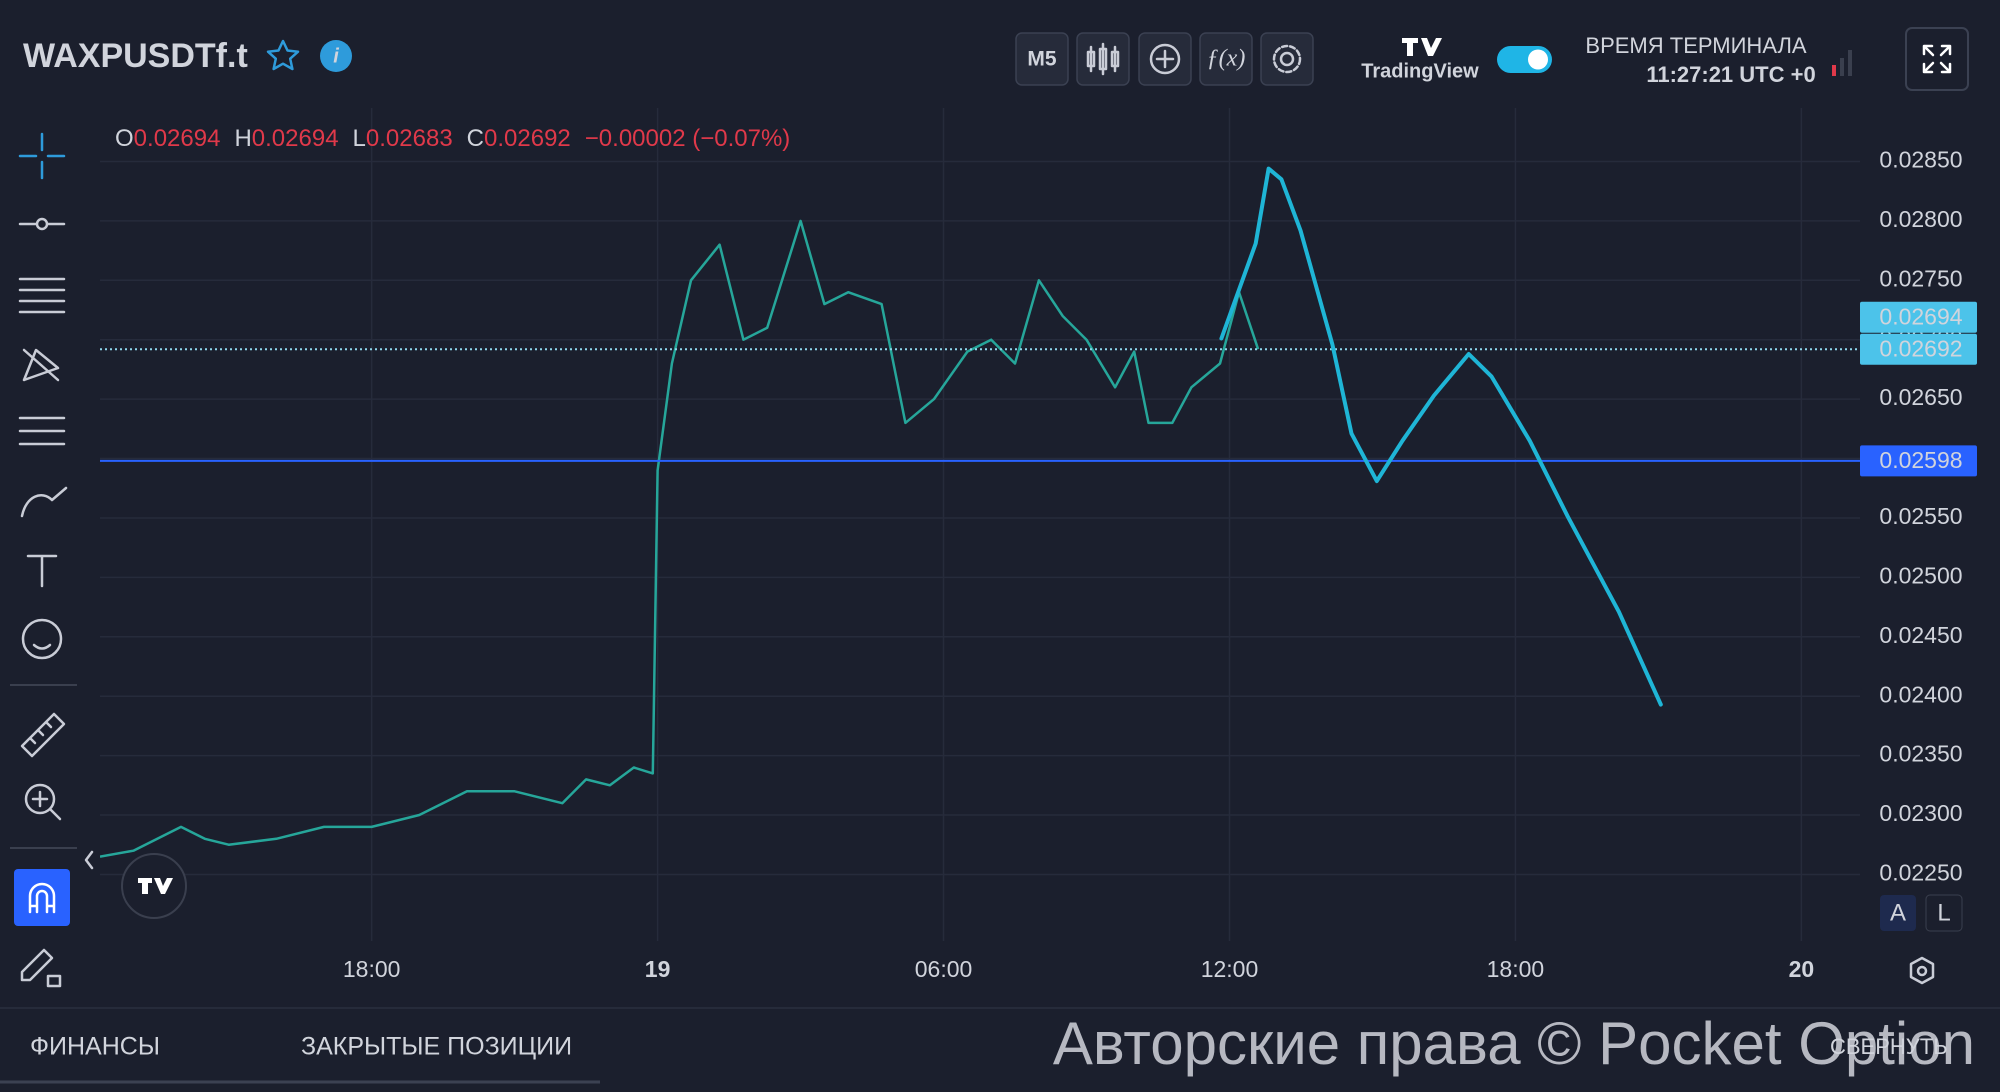 Image resolution: width=2000 pixels, height=1092 pixels. Describe the element at coordinates (688, 138) in the screenshot. I see `ohlc-change: −0.00002 (−0.07%)` at that location.